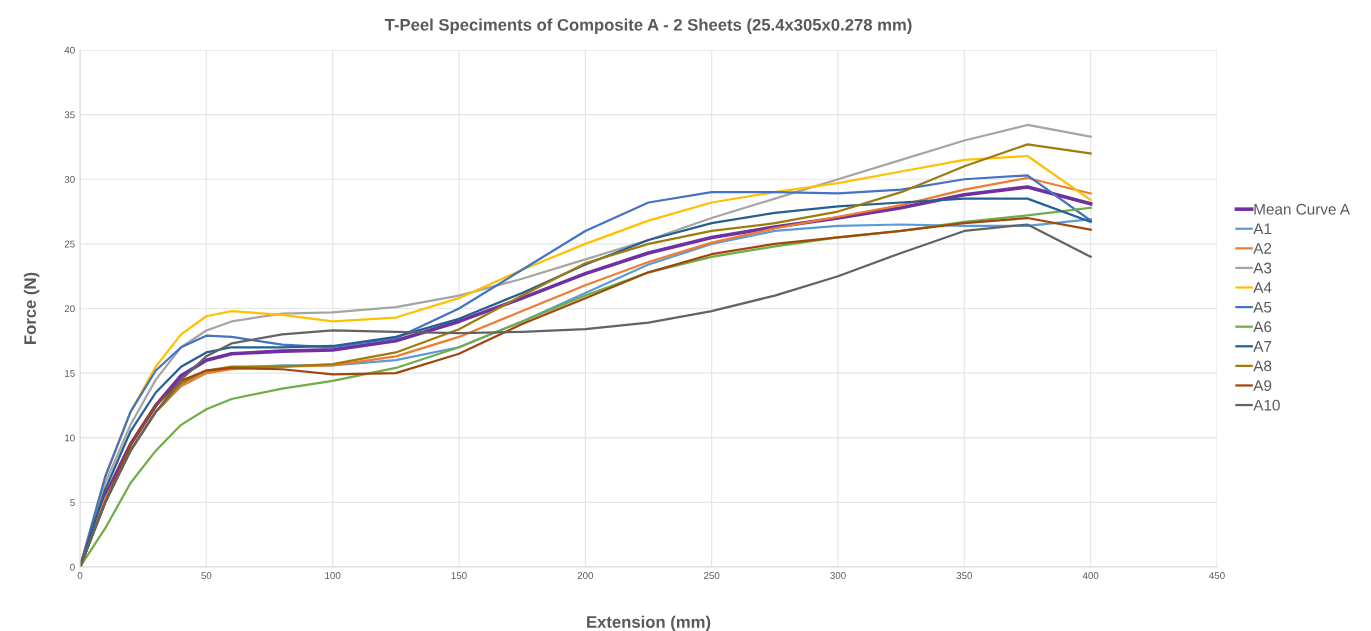 The width and height of the screenshot is (1371, 631). I want to click on legend-label: A2, so click(1262, 248).